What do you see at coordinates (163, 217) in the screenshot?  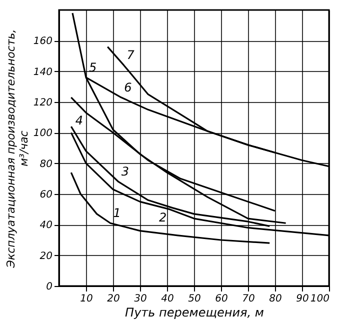 I see `series-label: 2` at bounding box center [163, 217].